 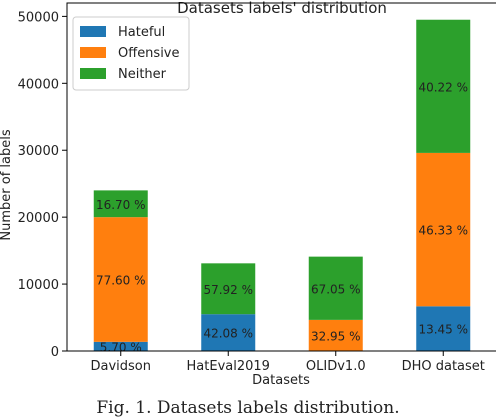 What do you see at coordinates (121, 366) in the screenshot?
I see `x-tick-label-davidson: Davidson` at bounding box center [121, 366].